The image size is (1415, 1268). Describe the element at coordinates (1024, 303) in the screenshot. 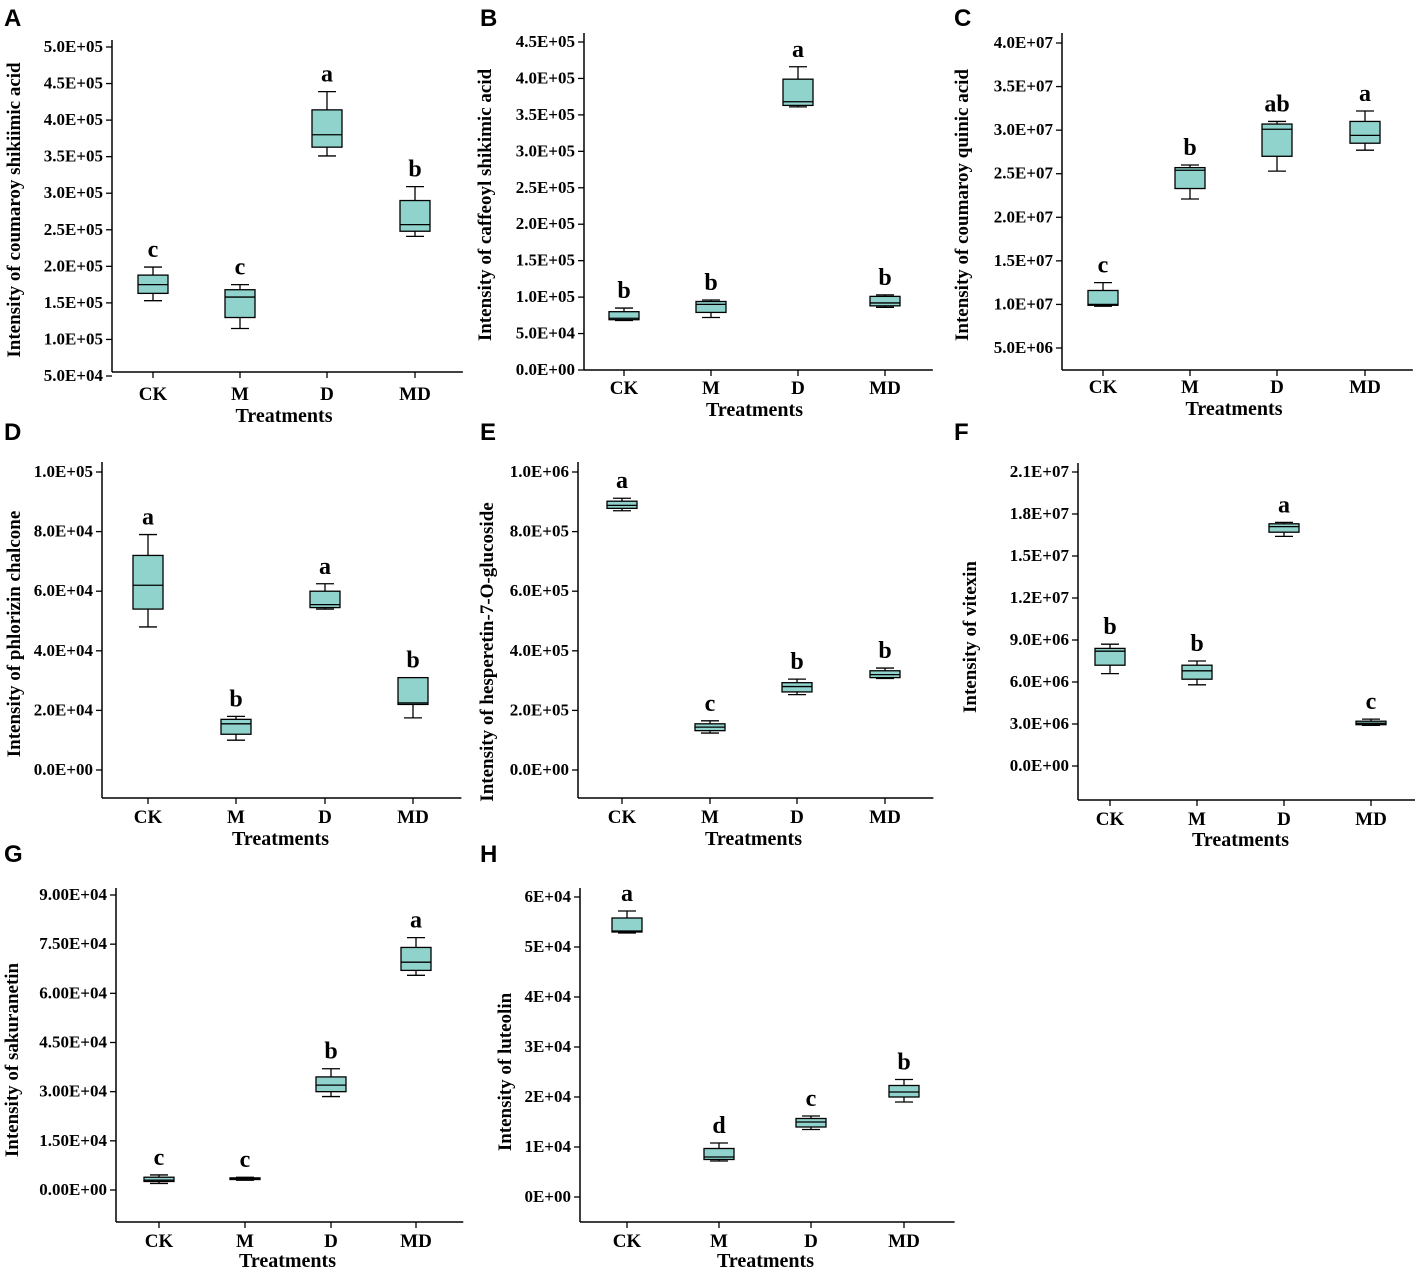

I see `y-tick-label: 1.0E+07` at that location.